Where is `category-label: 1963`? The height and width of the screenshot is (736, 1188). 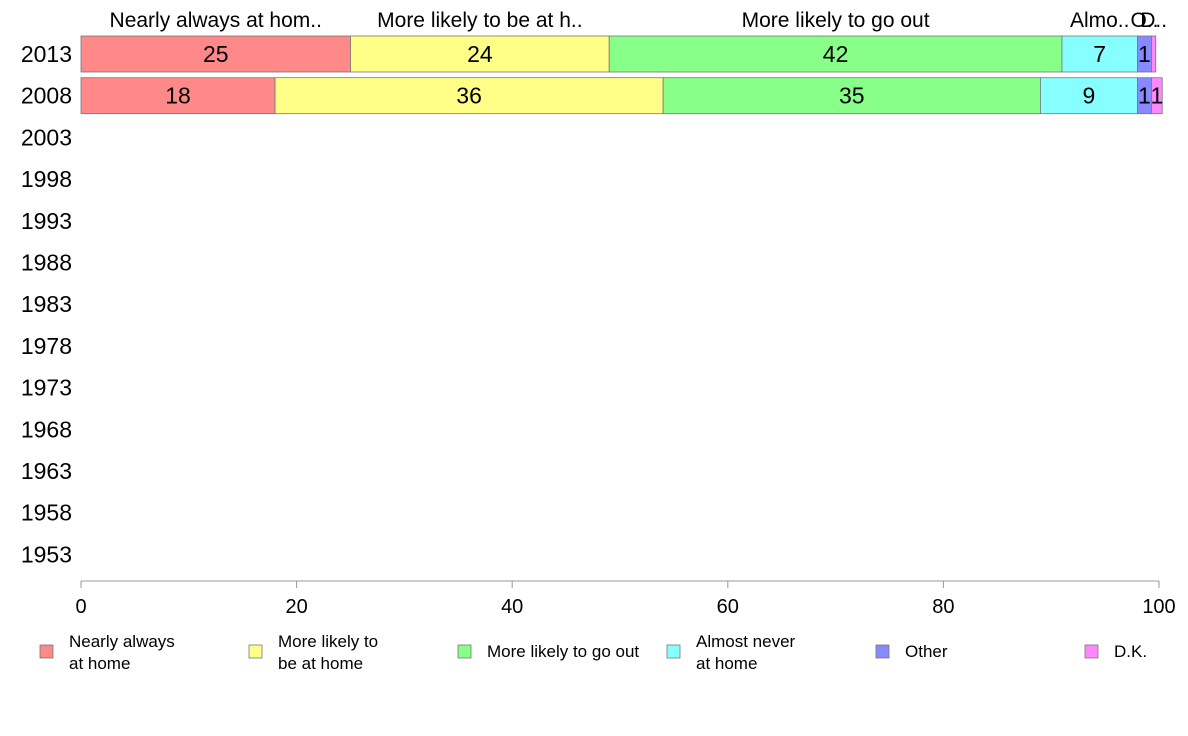 category-label: 1963 is located at coordinates (46, 471).